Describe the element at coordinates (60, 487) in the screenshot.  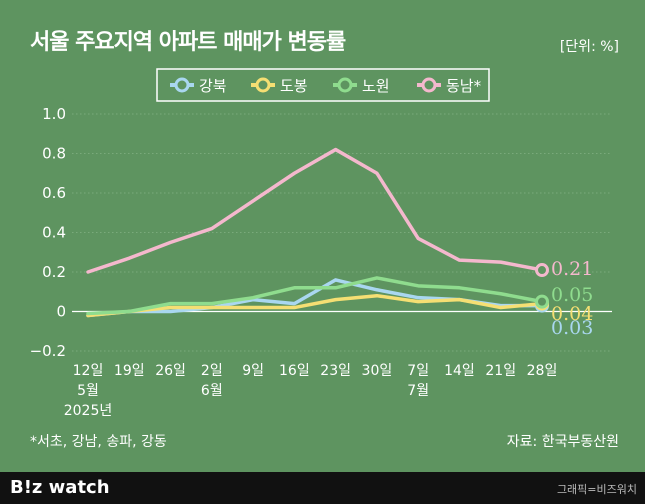
I see `brand-logo: B!z watch` at that location.